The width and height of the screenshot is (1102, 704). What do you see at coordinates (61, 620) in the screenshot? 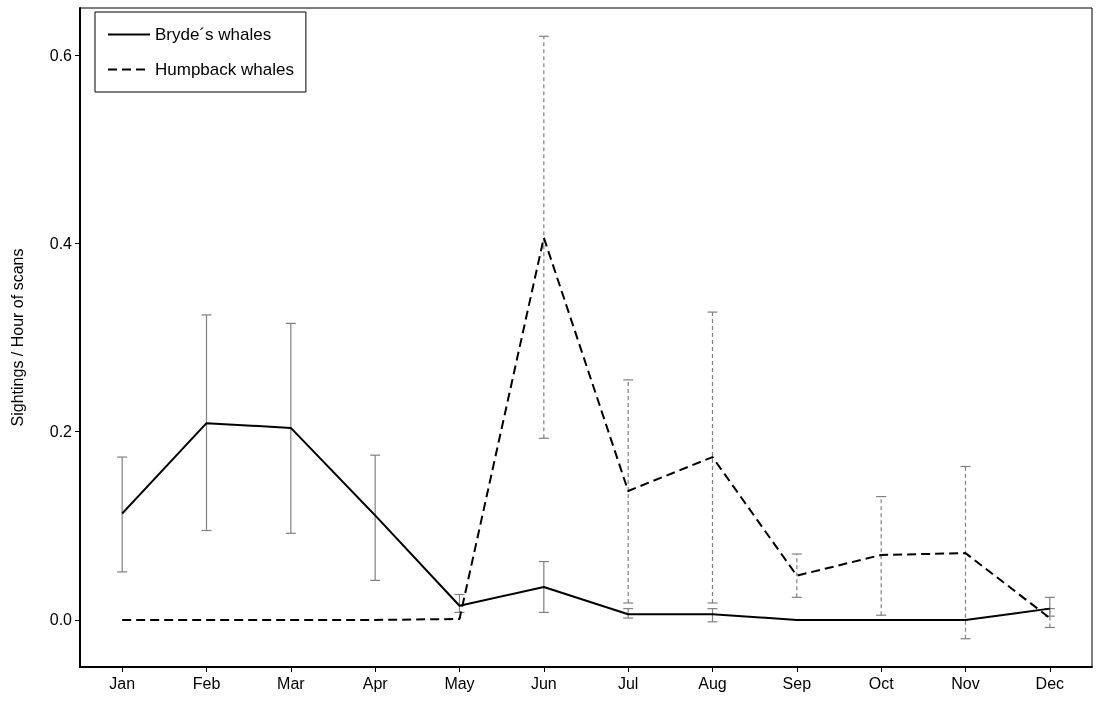
I see `y-tick-label: 0.0` at bounding box center [61, 620].